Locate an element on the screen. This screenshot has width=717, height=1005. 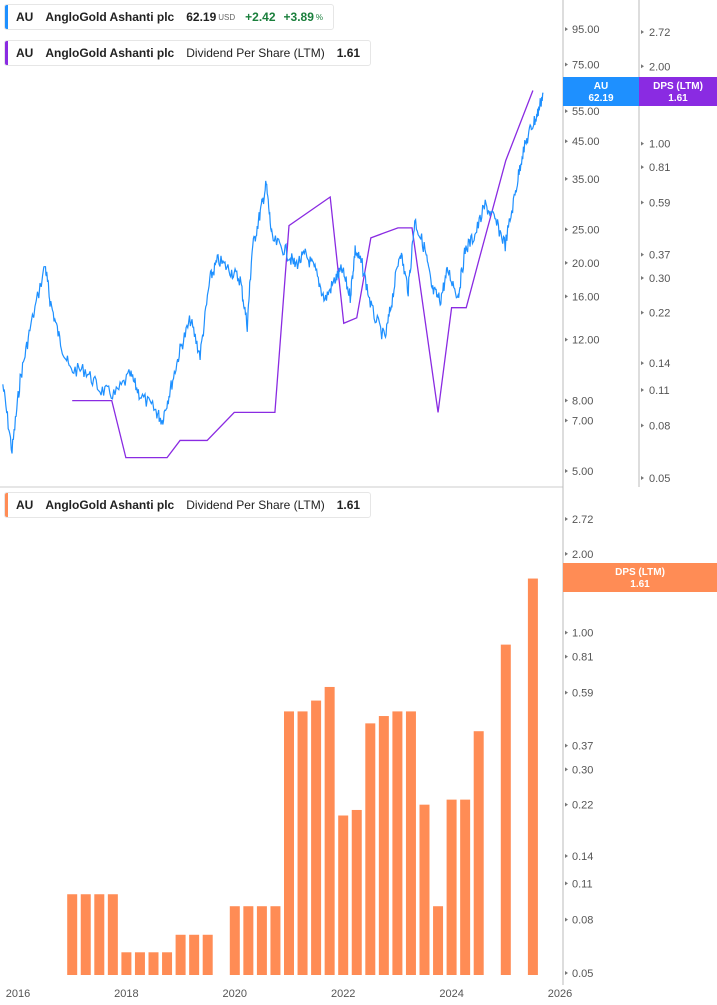
x-axis-tick: 2016 is located at coordinates (18, 994).